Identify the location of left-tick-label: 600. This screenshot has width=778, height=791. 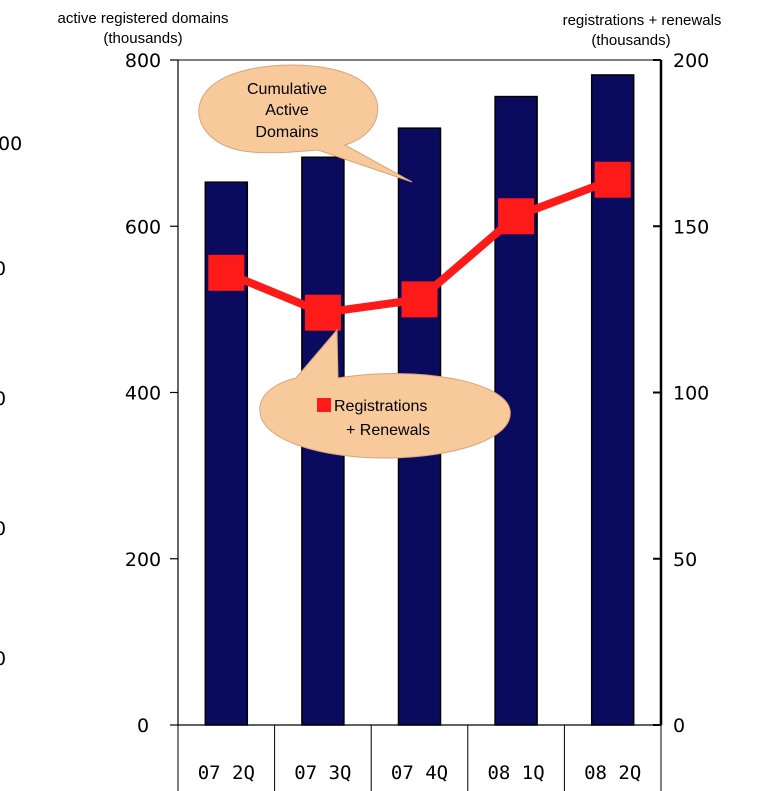
(143, 227).